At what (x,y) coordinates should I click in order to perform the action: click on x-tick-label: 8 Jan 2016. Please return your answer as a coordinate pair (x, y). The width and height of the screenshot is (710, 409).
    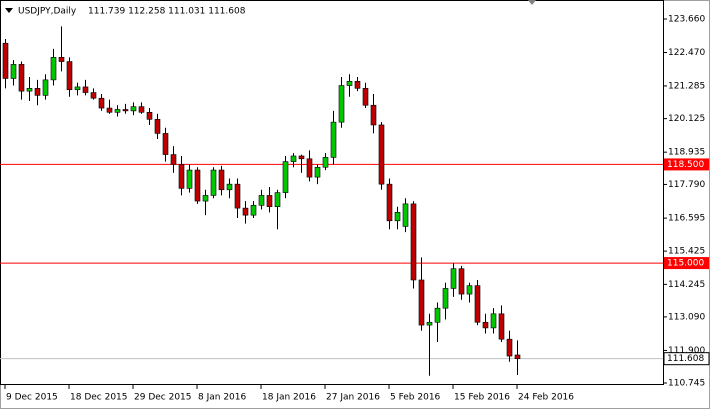
    Looking at the image, I should click on (222, 398).